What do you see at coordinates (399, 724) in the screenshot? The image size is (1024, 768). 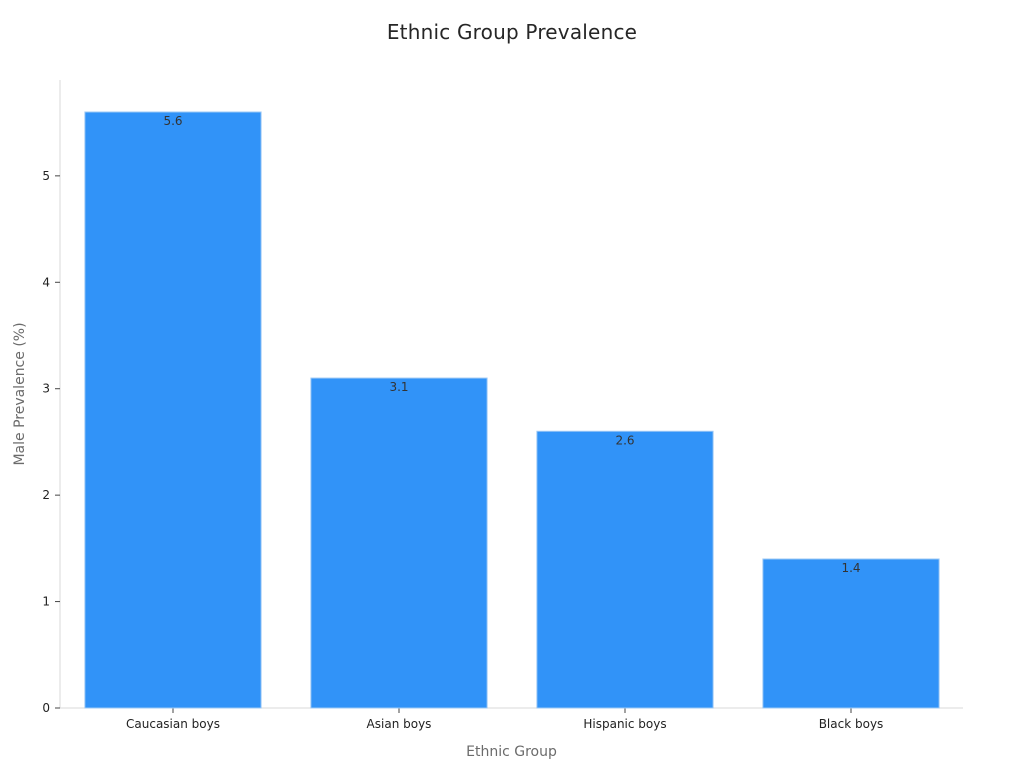 I see `x-tick-label: Asian boys` at bounding box center [399, 724].